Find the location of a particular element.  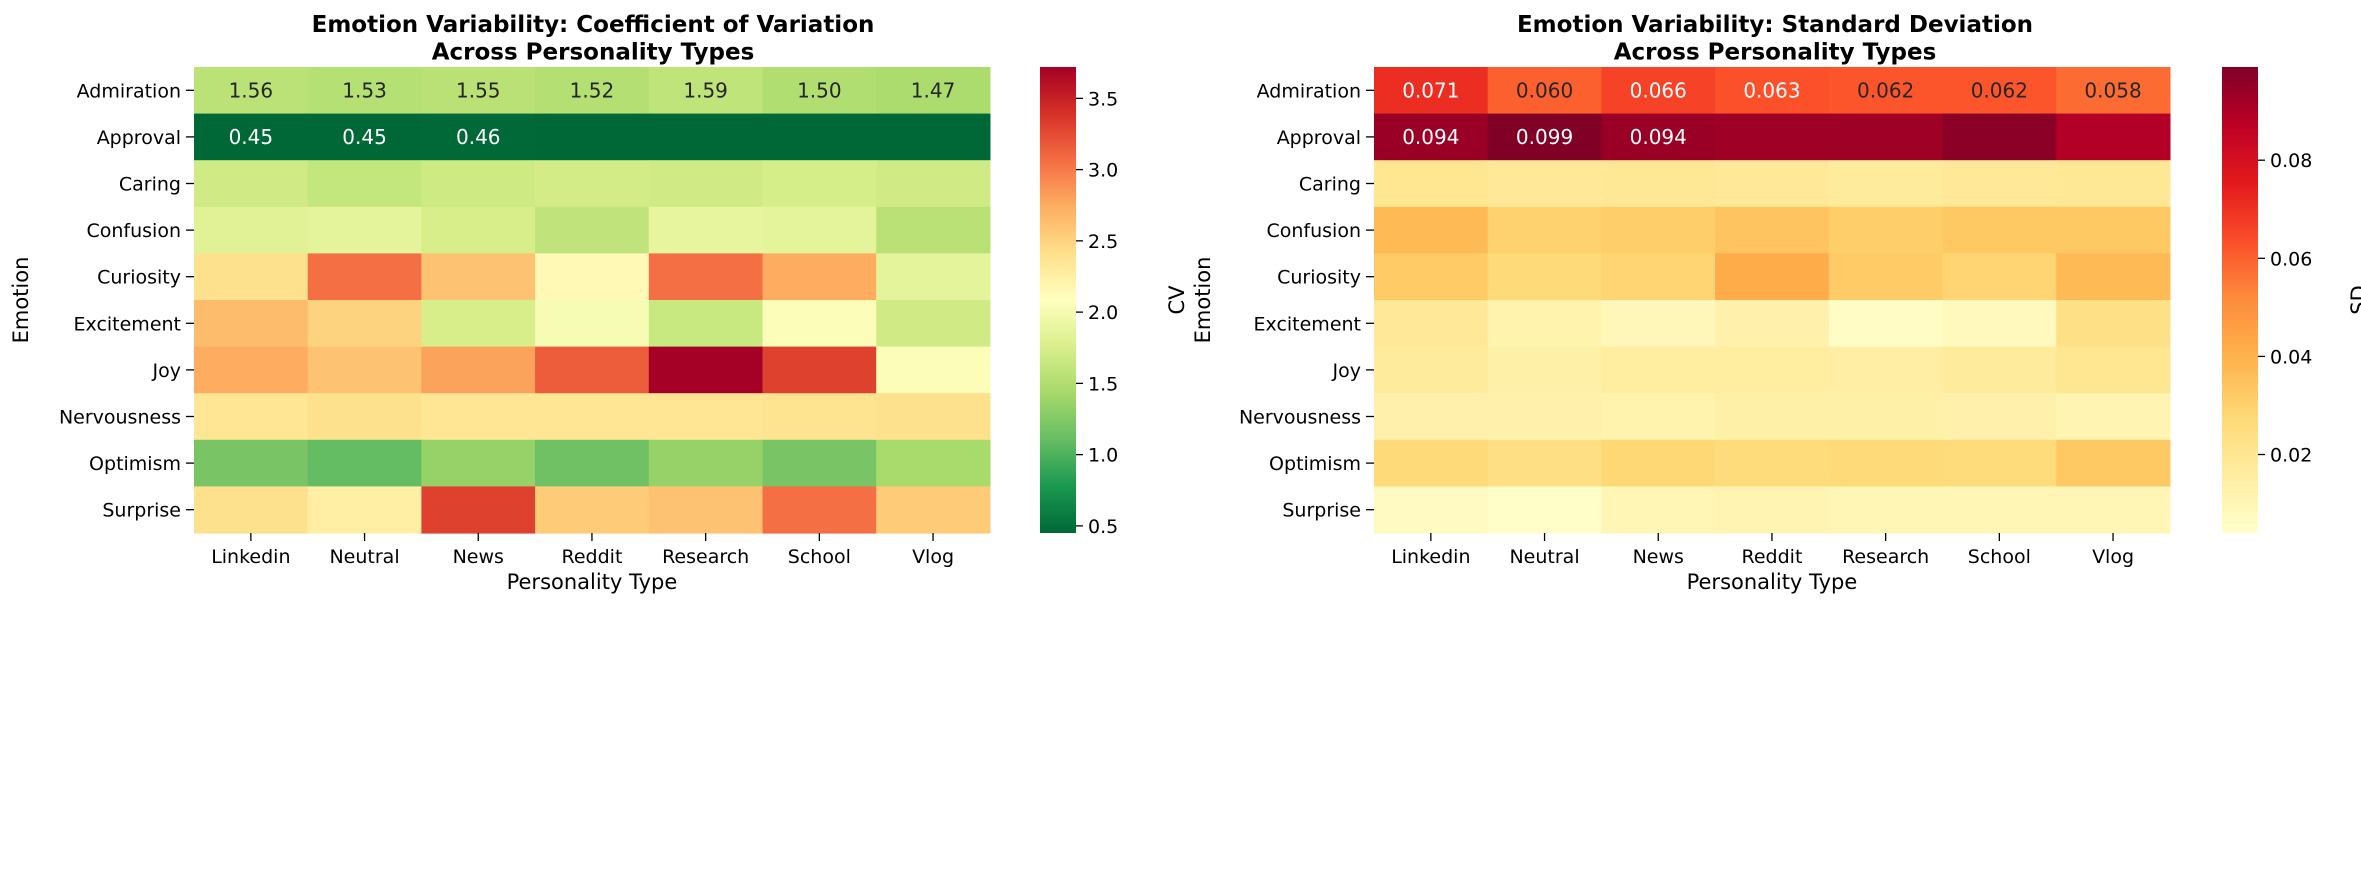

cell-annotation: 0.060 is located at coordinates (1544, 90).